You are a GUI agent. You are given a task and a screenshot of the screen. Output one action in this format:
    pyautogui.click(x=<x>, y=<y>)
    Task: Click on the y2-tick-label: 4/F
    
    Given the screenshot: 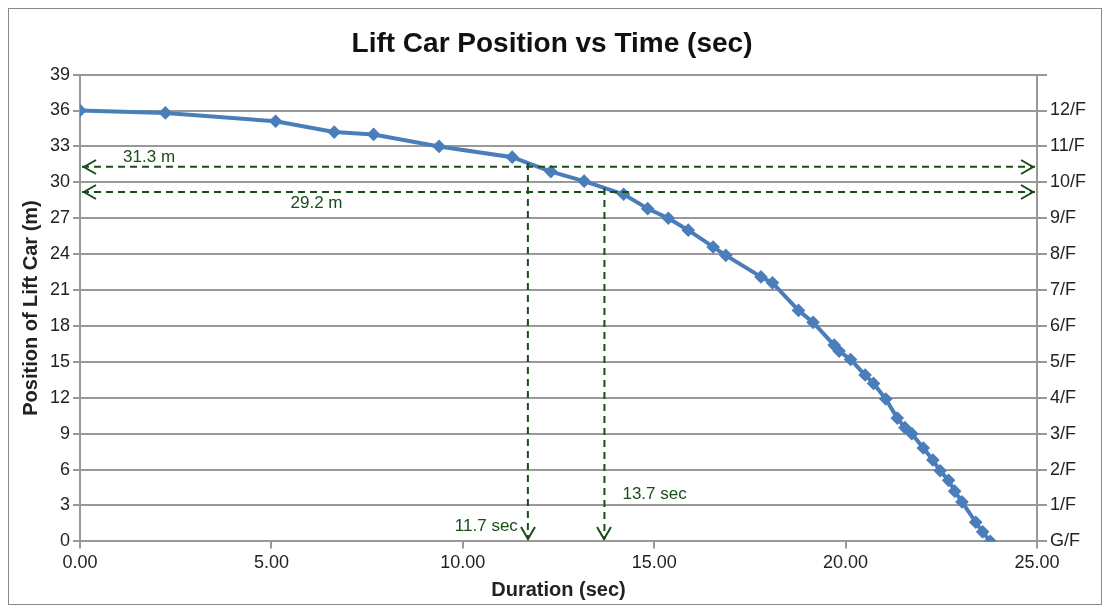 What is the action you would take?
    pyautogui.click(x=1062, y=396)
    